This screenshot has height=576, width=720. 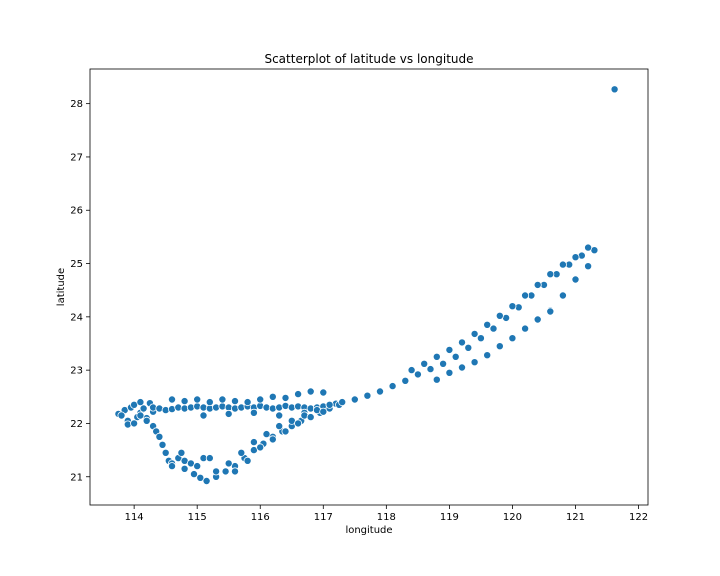 I want to click on y-axis: 21 22 23 24 25 26 27 28, so click(x=80, y=291).